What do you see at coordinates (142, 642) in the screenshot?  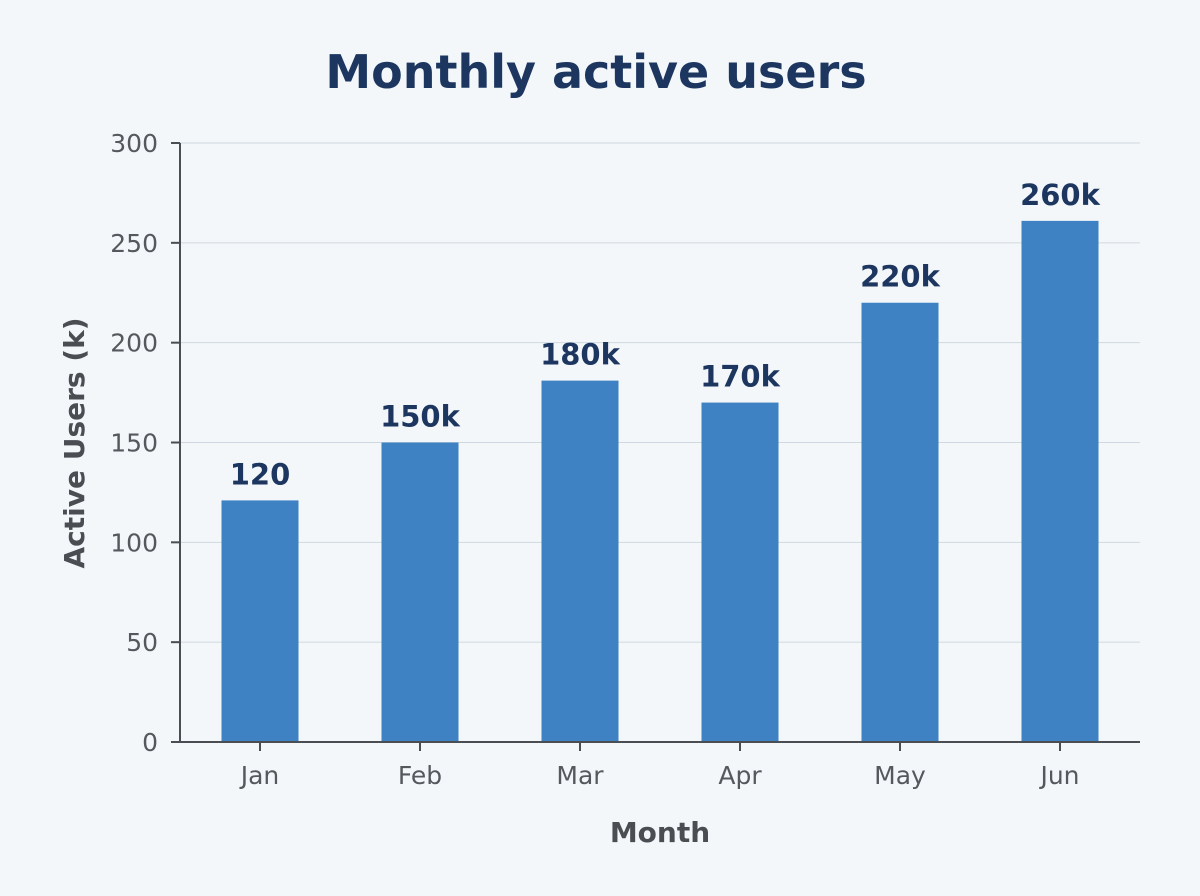 I see `y-tick-label: 50` at bounding box center [142, 642].